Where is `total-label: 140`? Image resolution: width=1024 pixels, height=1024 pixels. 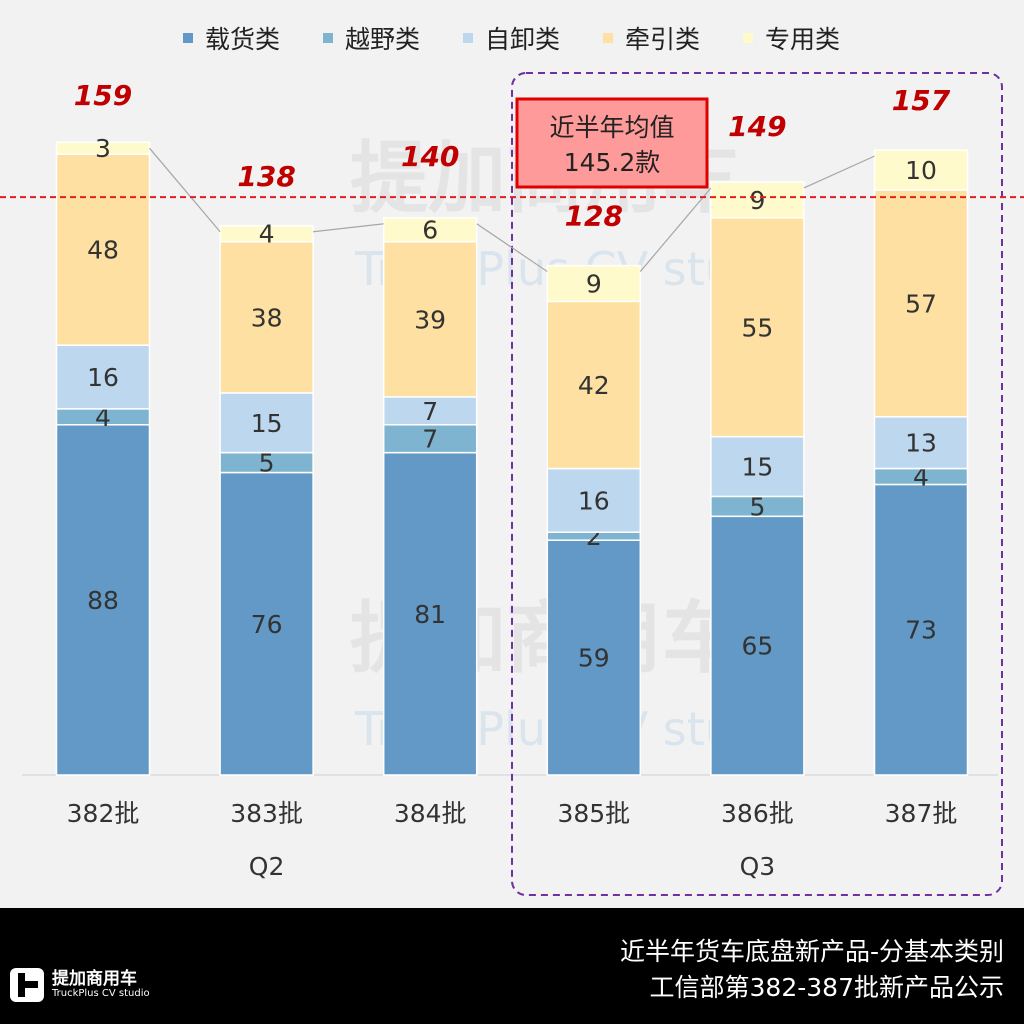 total-label: 140 is located at coordinates (430, 156).